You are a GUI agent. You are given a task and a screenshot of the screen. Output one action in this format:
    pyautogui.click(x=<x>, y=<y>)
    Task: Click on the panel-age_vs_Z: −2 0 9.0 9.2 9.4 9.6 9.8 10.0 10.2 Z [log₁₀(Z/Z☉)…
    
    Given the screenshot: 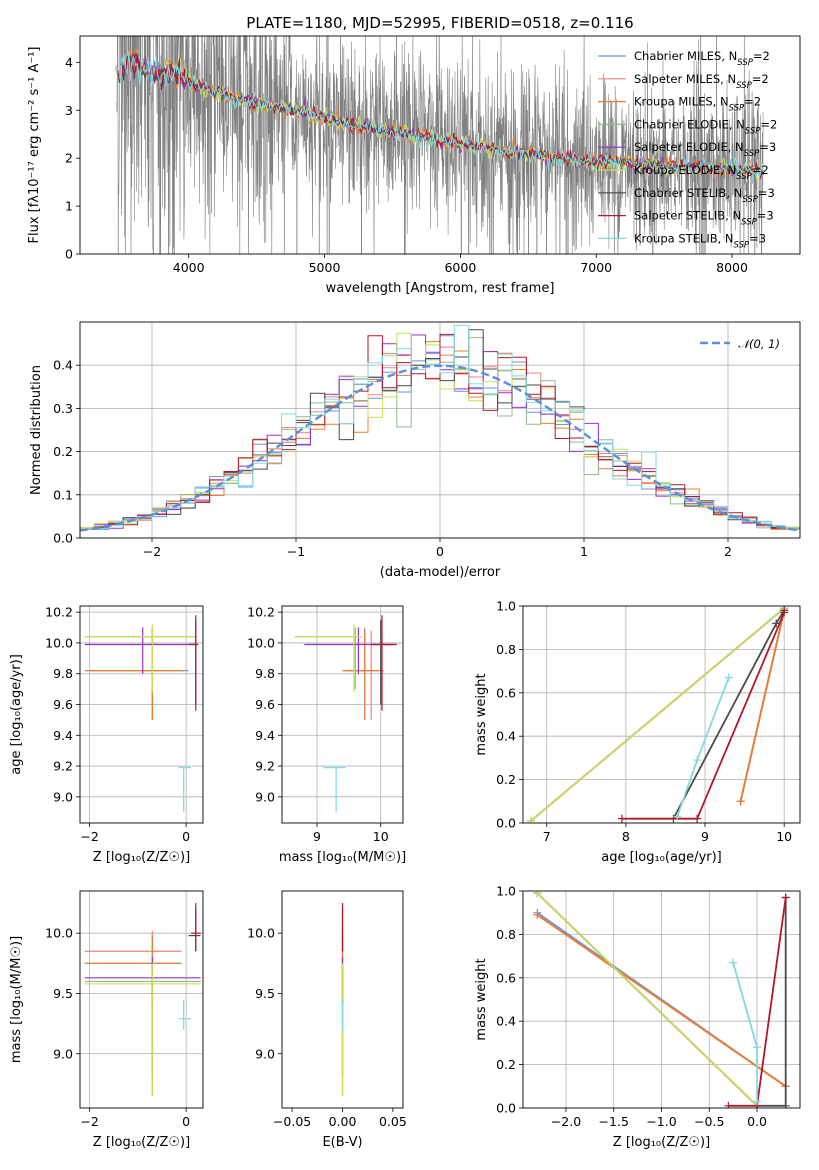 What is the action you would take?
    pyautogui.click(x=106, y=735)
    